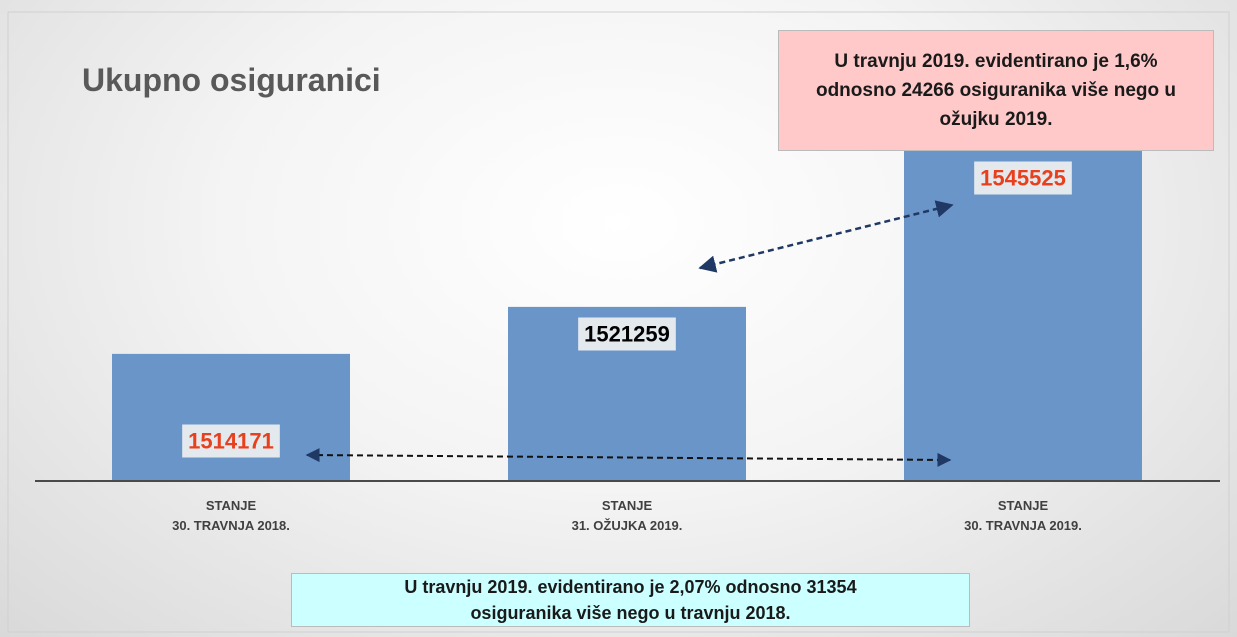 The image size is (1237, 637). What do you see at coordinates (1023, 515) in the screenshot?
I see `x-tick-label: STANJE 30. TRAVNJA 2019.` at bounding box center [1023, 515].